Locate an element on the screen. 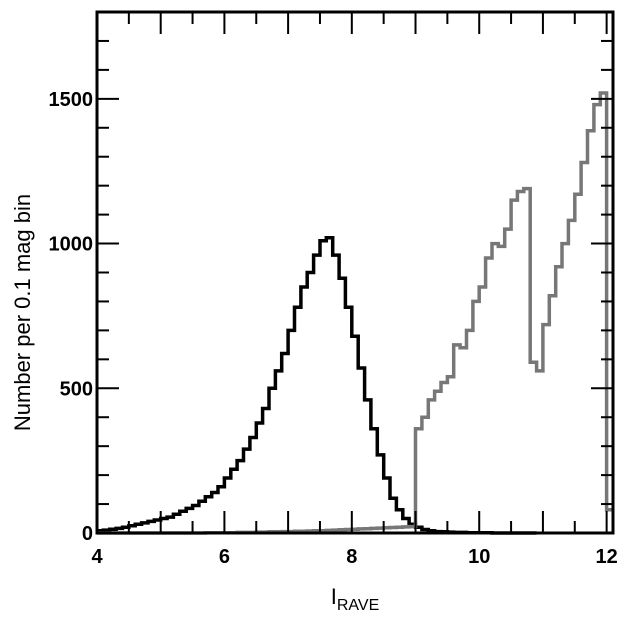 This screenshot has height=627, width=621. y-tick-label: 500 is located at coordinates (76, 389).